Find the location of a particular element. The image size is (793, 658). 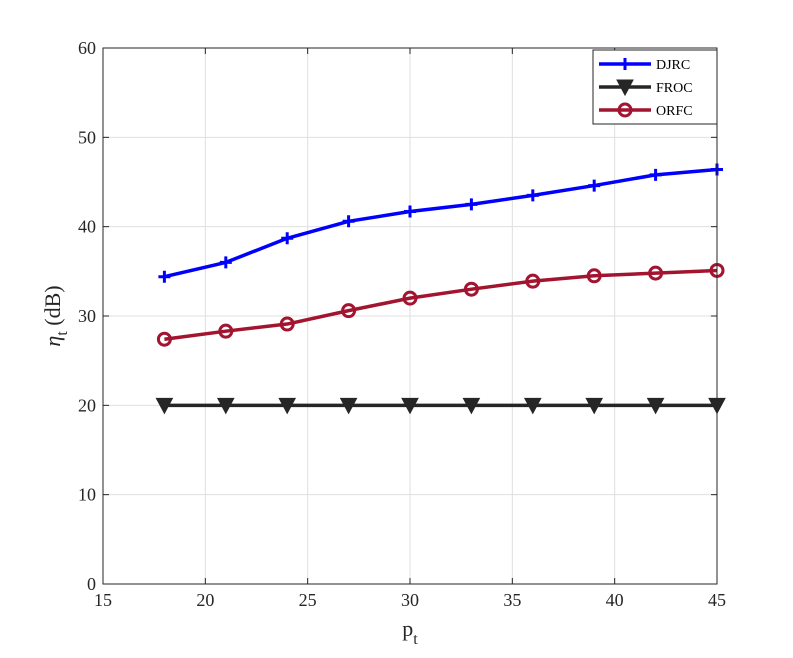

series-froc is located at coordinates (440, 406).